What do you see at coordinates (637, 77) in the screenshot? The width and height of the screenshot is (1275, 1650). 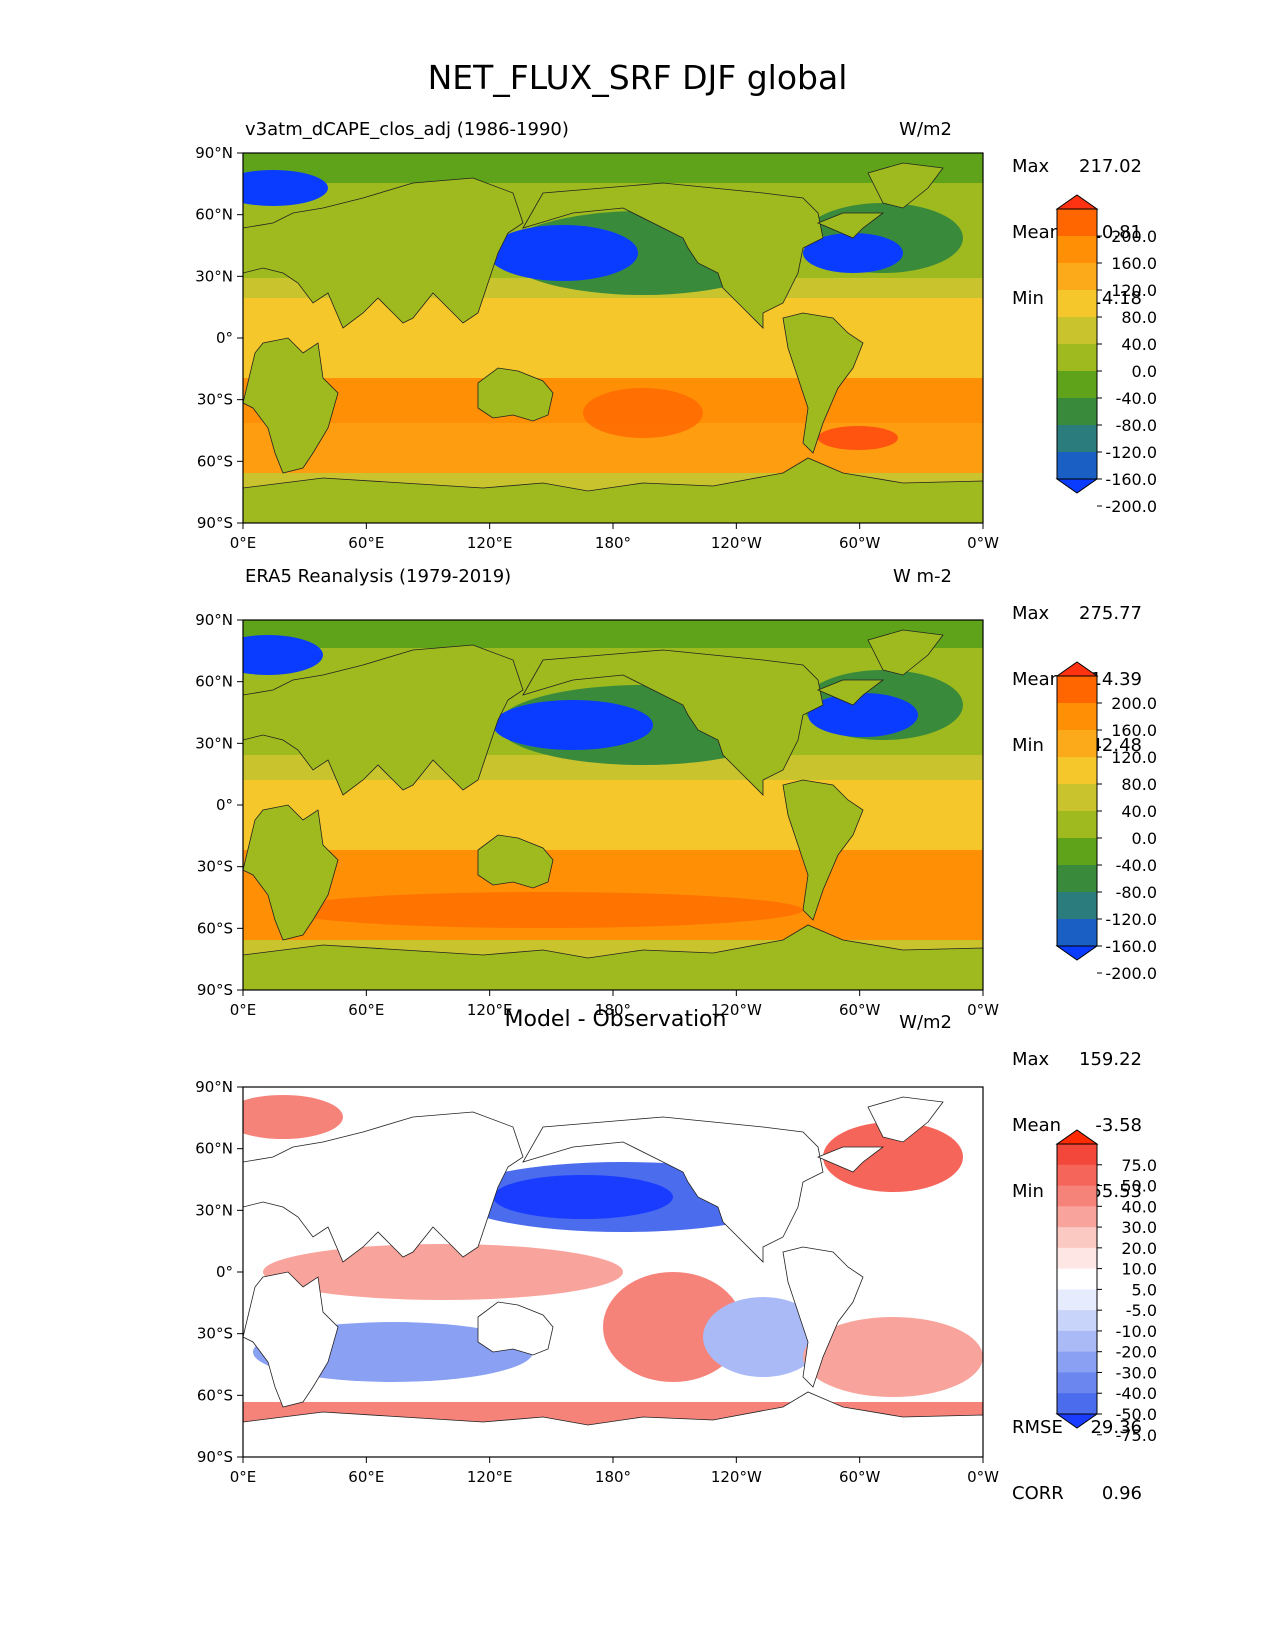 I see `figure-title: NET_FLUX_SRF DJF global` at bounding box center [637, 77].